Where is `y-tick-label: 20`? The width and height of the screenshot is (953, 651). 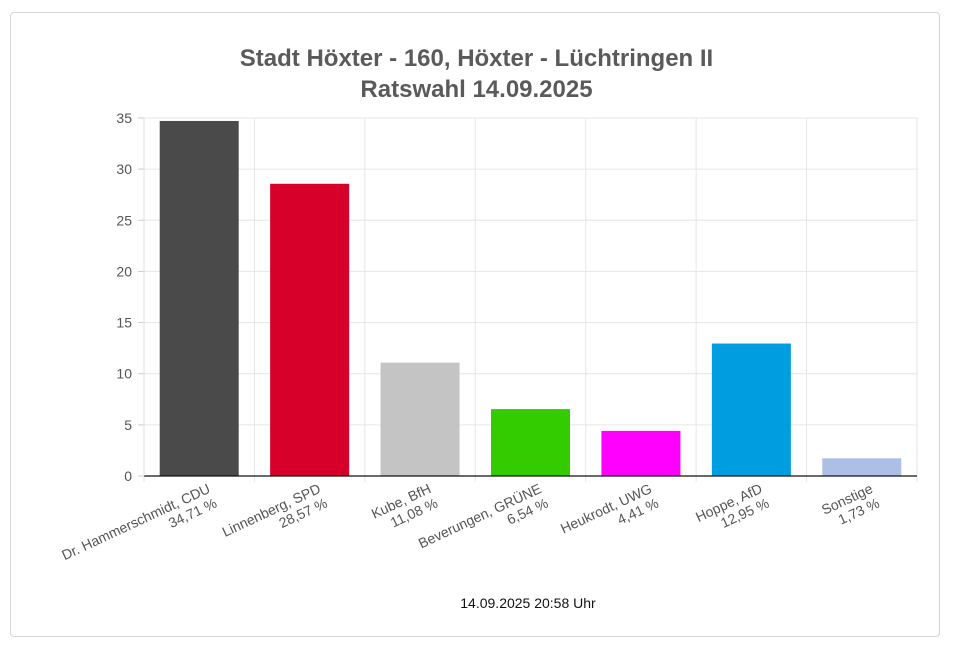
y-tick-label: 20 is located at coordinates (124, 271).